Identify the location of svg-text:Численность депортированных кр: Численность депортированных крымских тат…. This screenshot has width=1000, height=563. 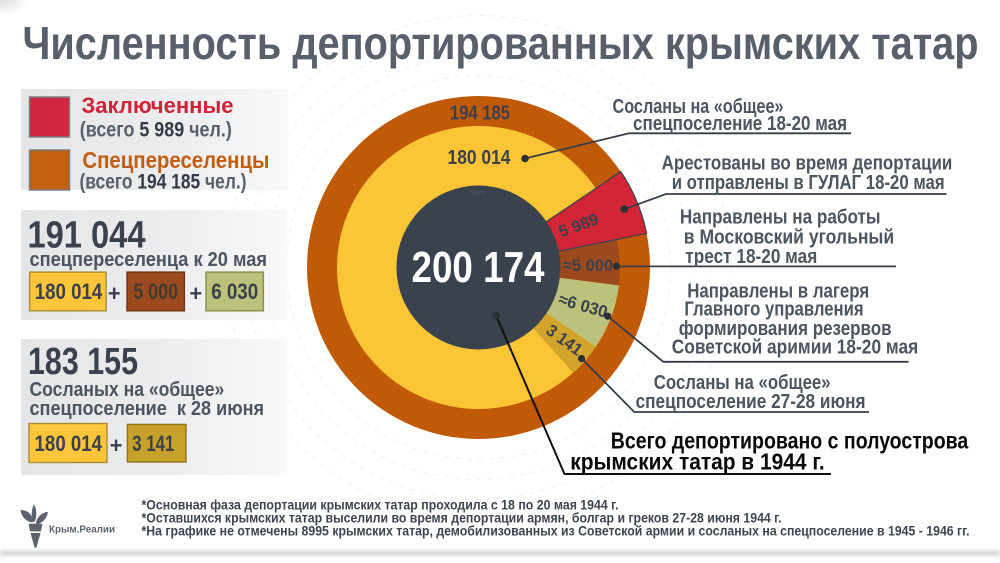
(501, 43).